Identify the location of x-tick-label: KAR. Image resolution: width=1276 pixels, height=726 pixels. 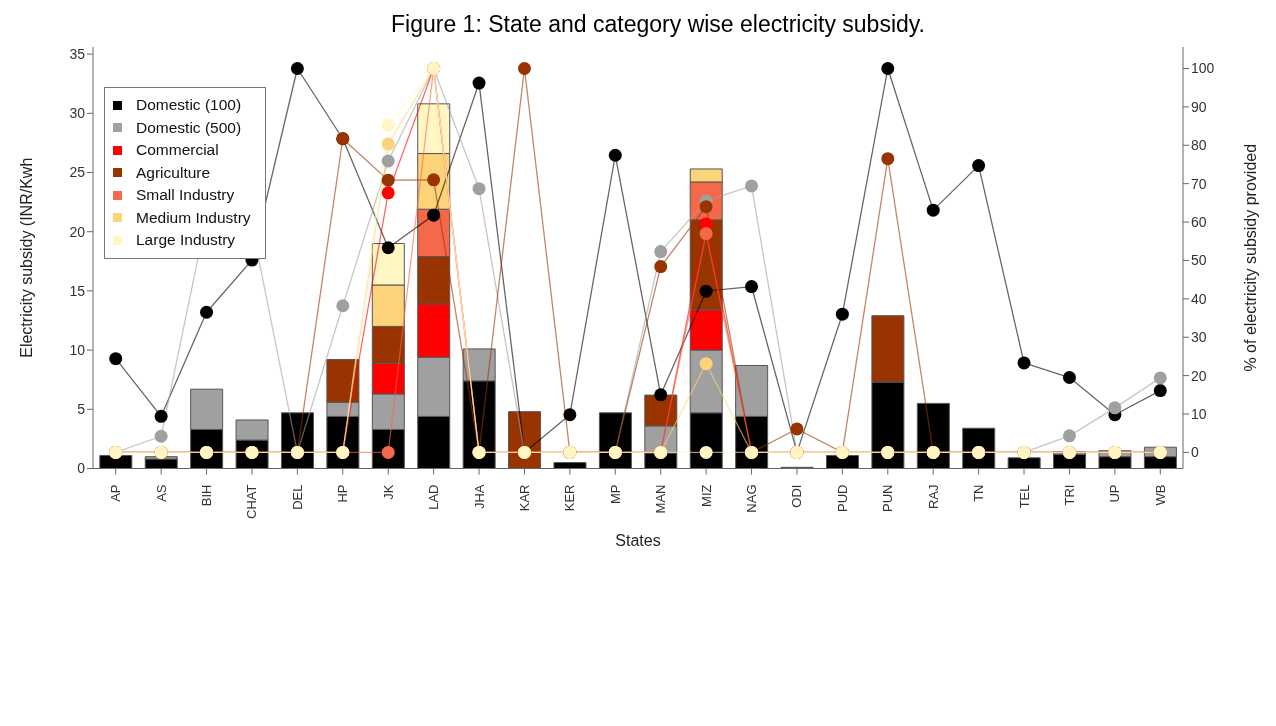
(524, 498).